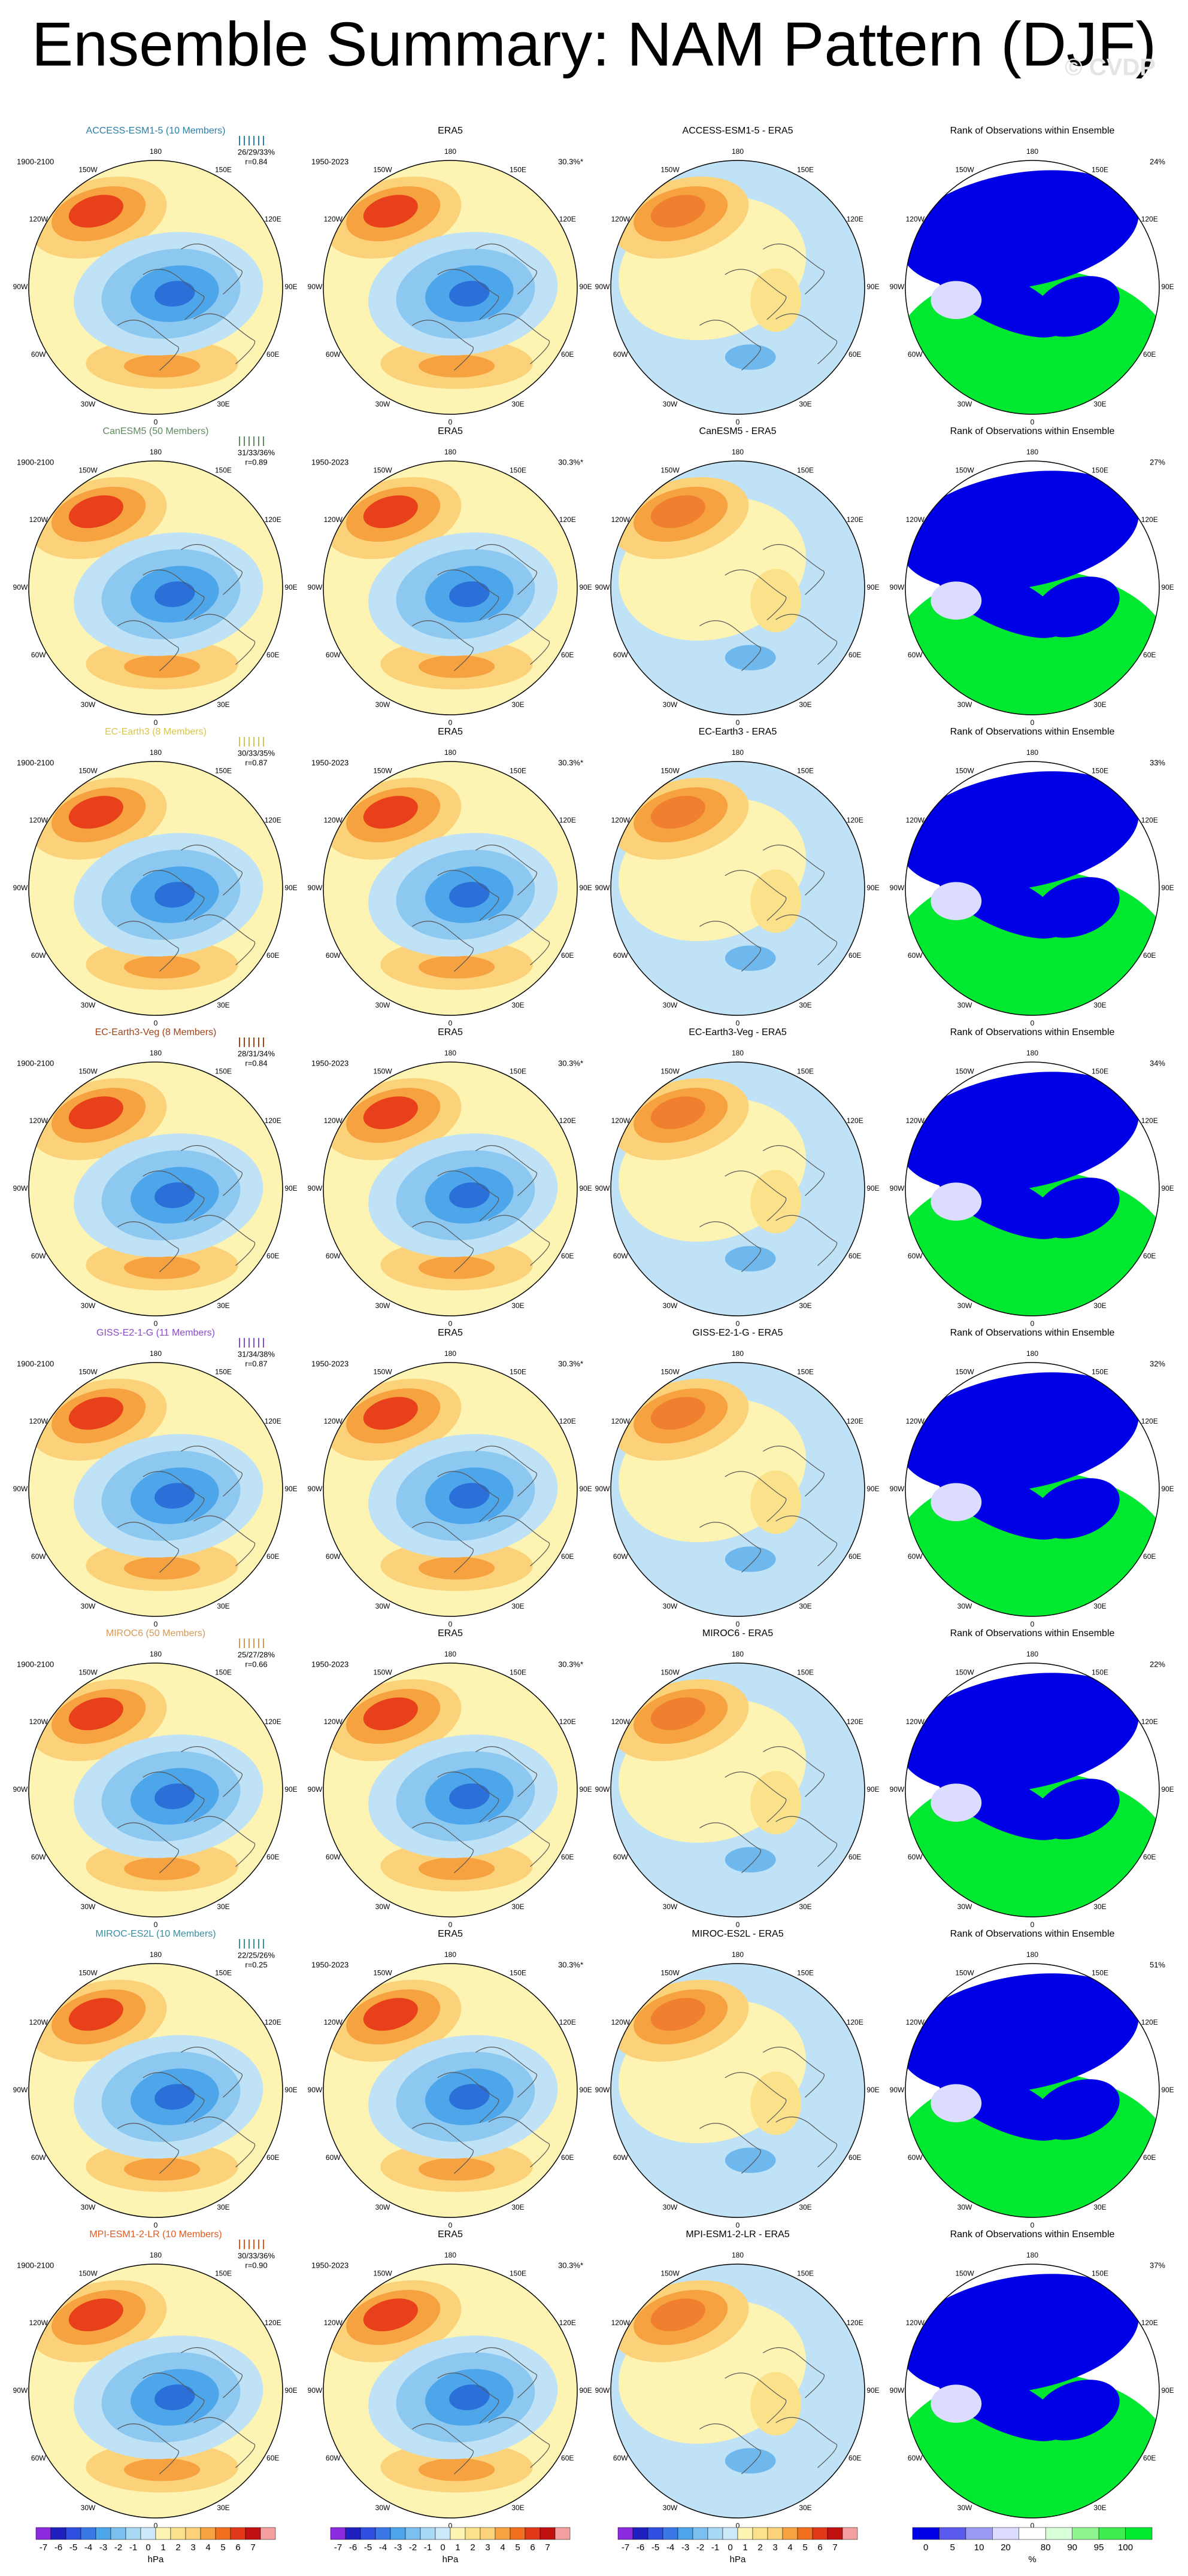 Image resolution: width=1188 pixels, height=2576 pixels. Describe the element at coordinates (1006, 2547) in the screenshot. I see `colorbar-tick-label: 20` at that location.